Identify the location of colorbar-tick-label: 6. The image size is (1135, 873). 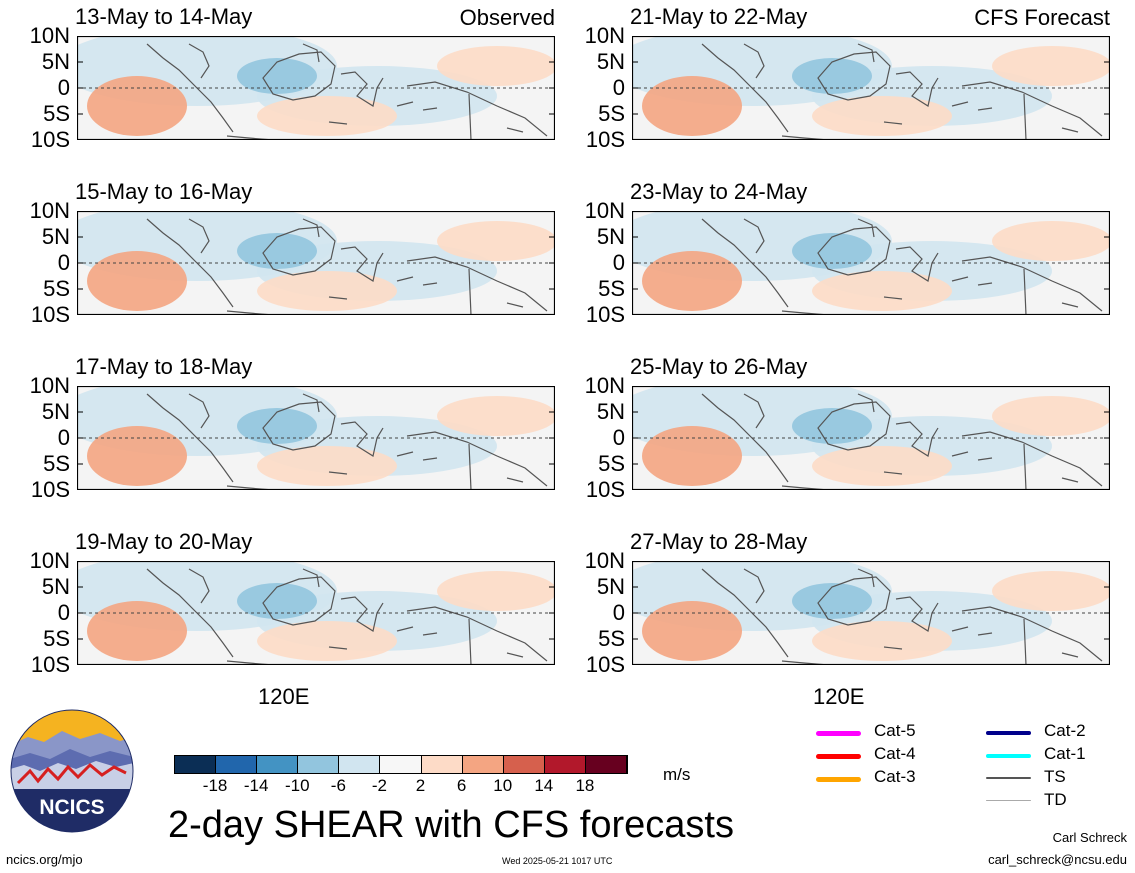
(461, 785).